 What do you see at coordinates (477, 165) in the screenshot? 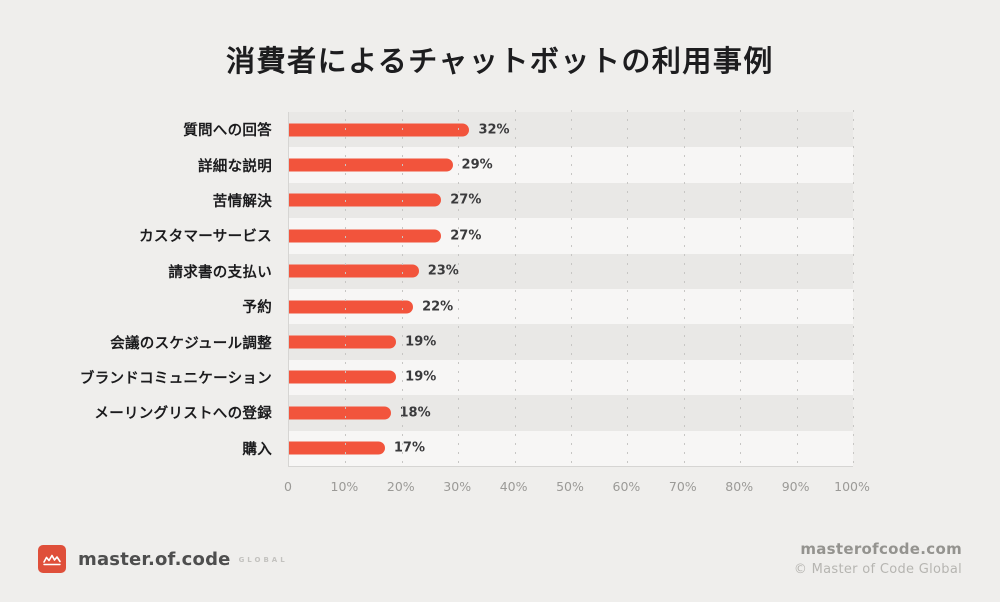
I see `value-label: 29%` at bounding box center [477, 165].